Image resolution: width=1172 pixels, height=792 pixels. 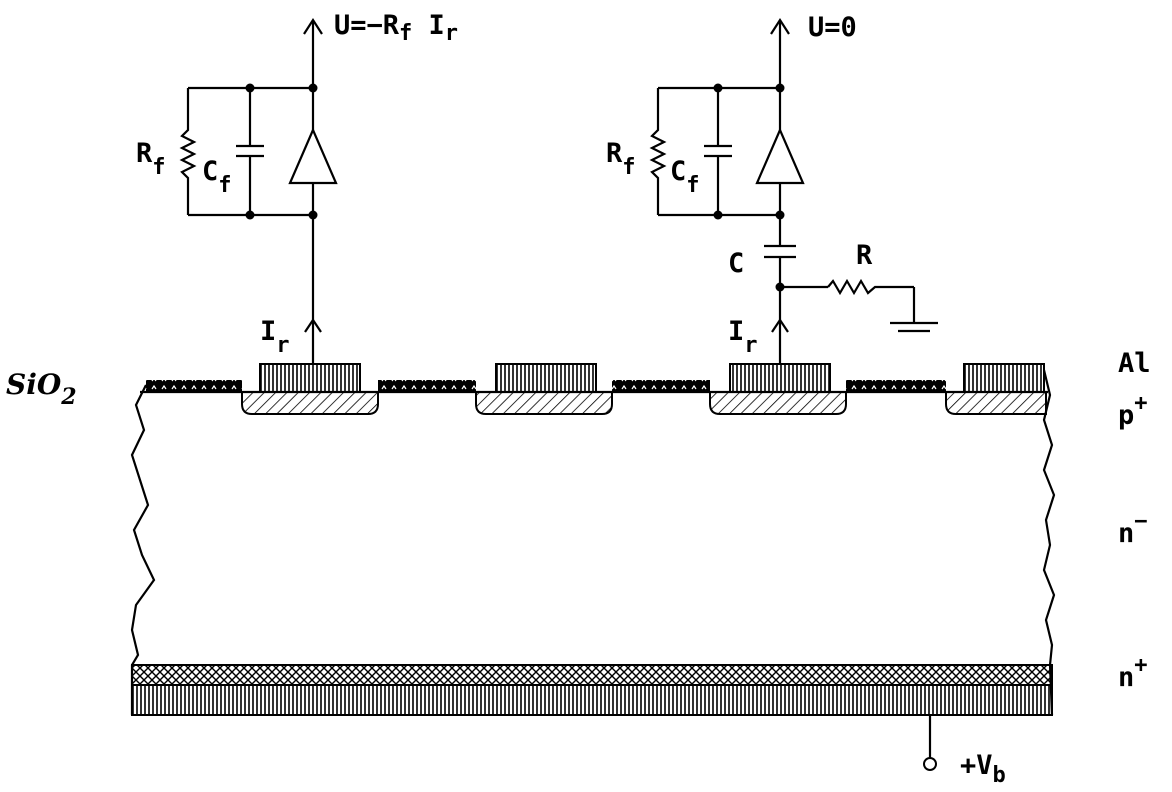 What do you see at coordinates (217, 177) in the screenshot?
I see `left-cf-label: Cf` at bounding box center [217, 177].